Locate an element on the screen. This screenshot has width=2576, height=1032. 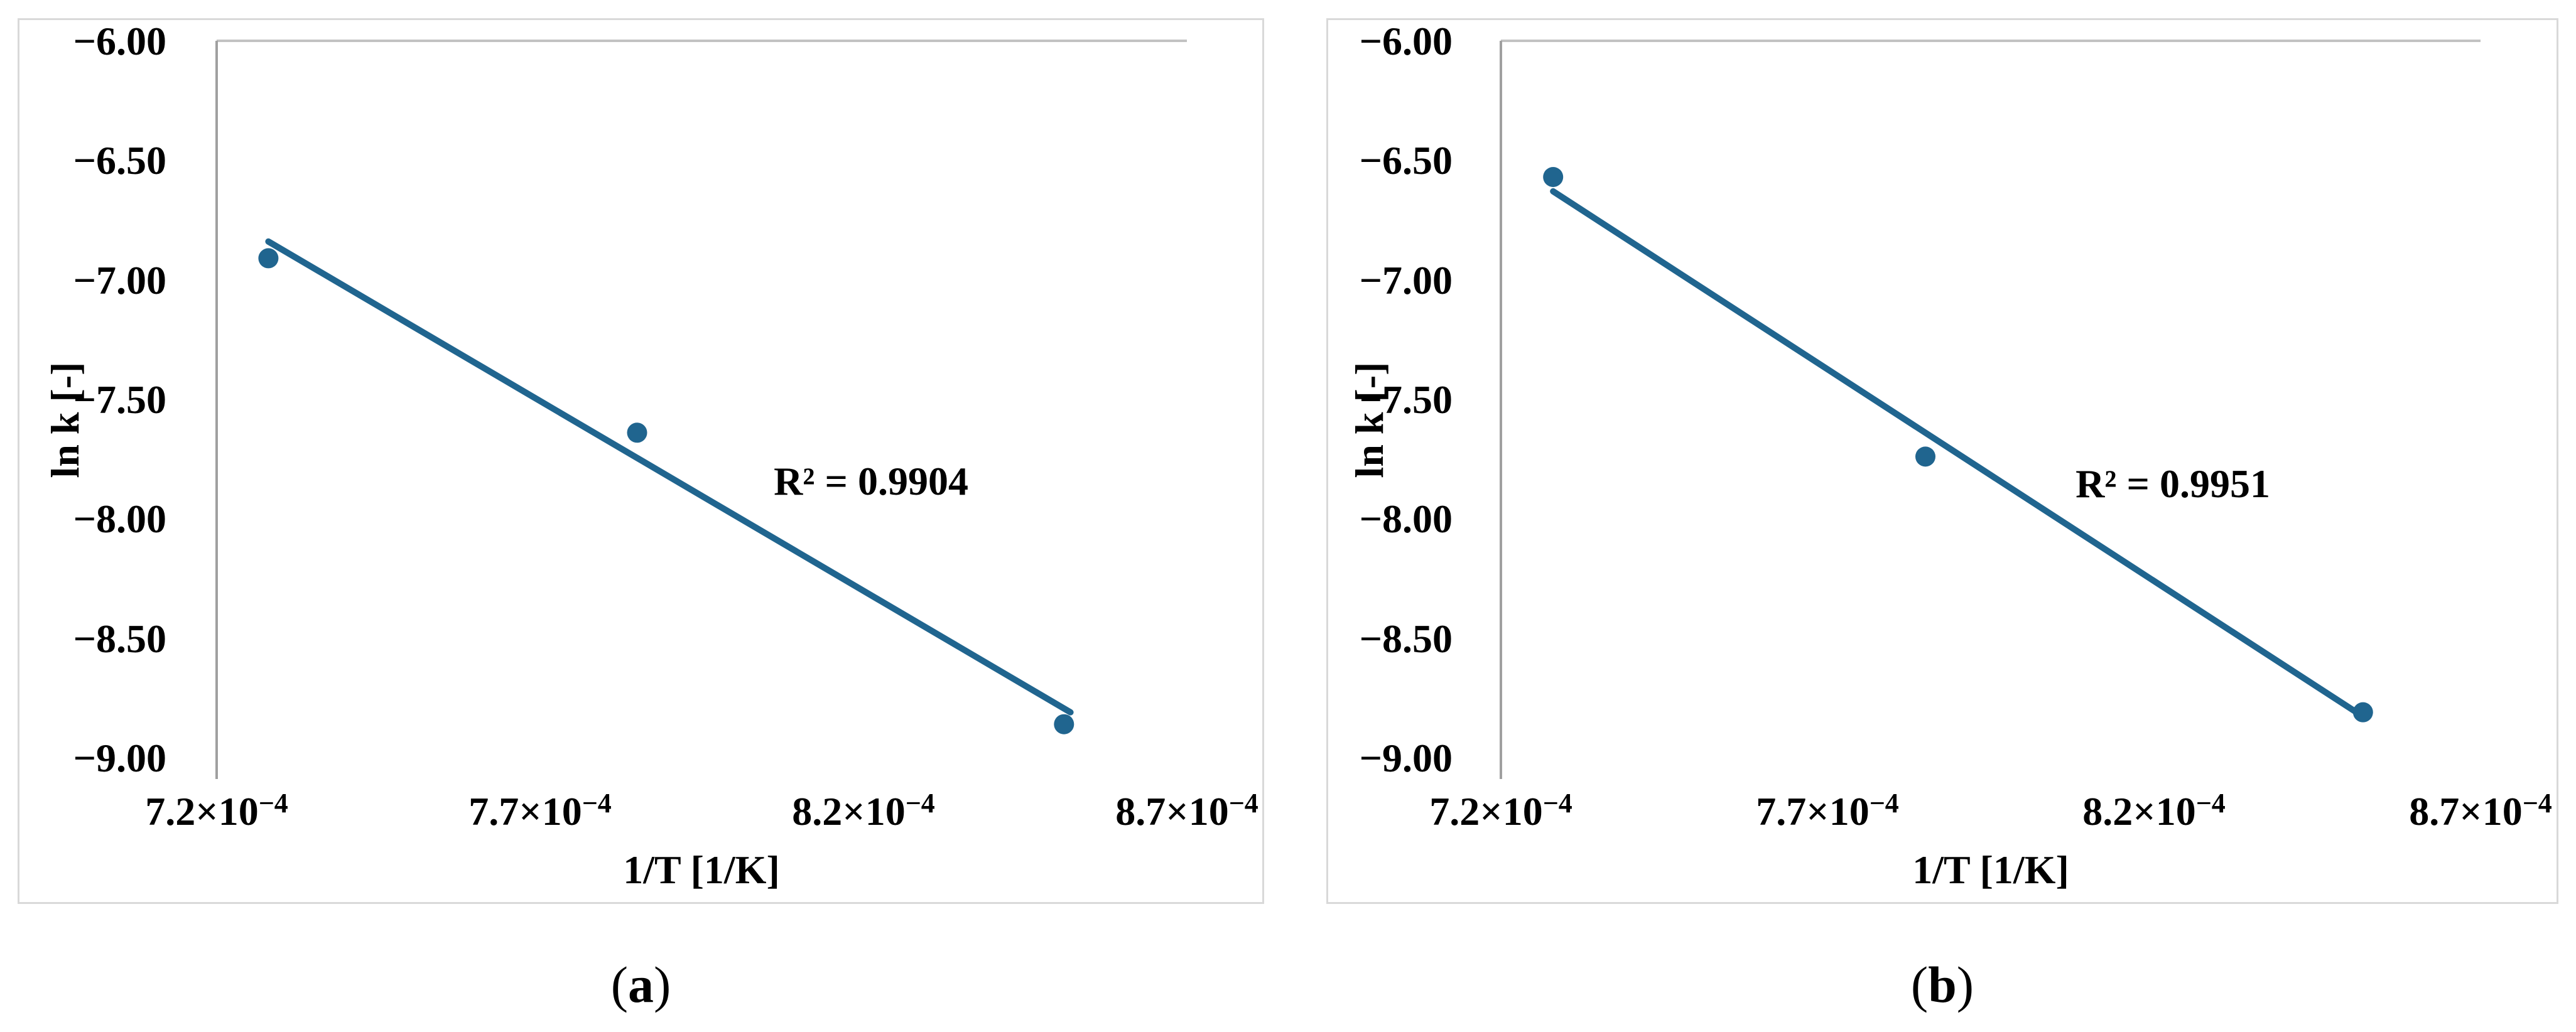
caption-letter: b is located at coordinates (1943, 984).